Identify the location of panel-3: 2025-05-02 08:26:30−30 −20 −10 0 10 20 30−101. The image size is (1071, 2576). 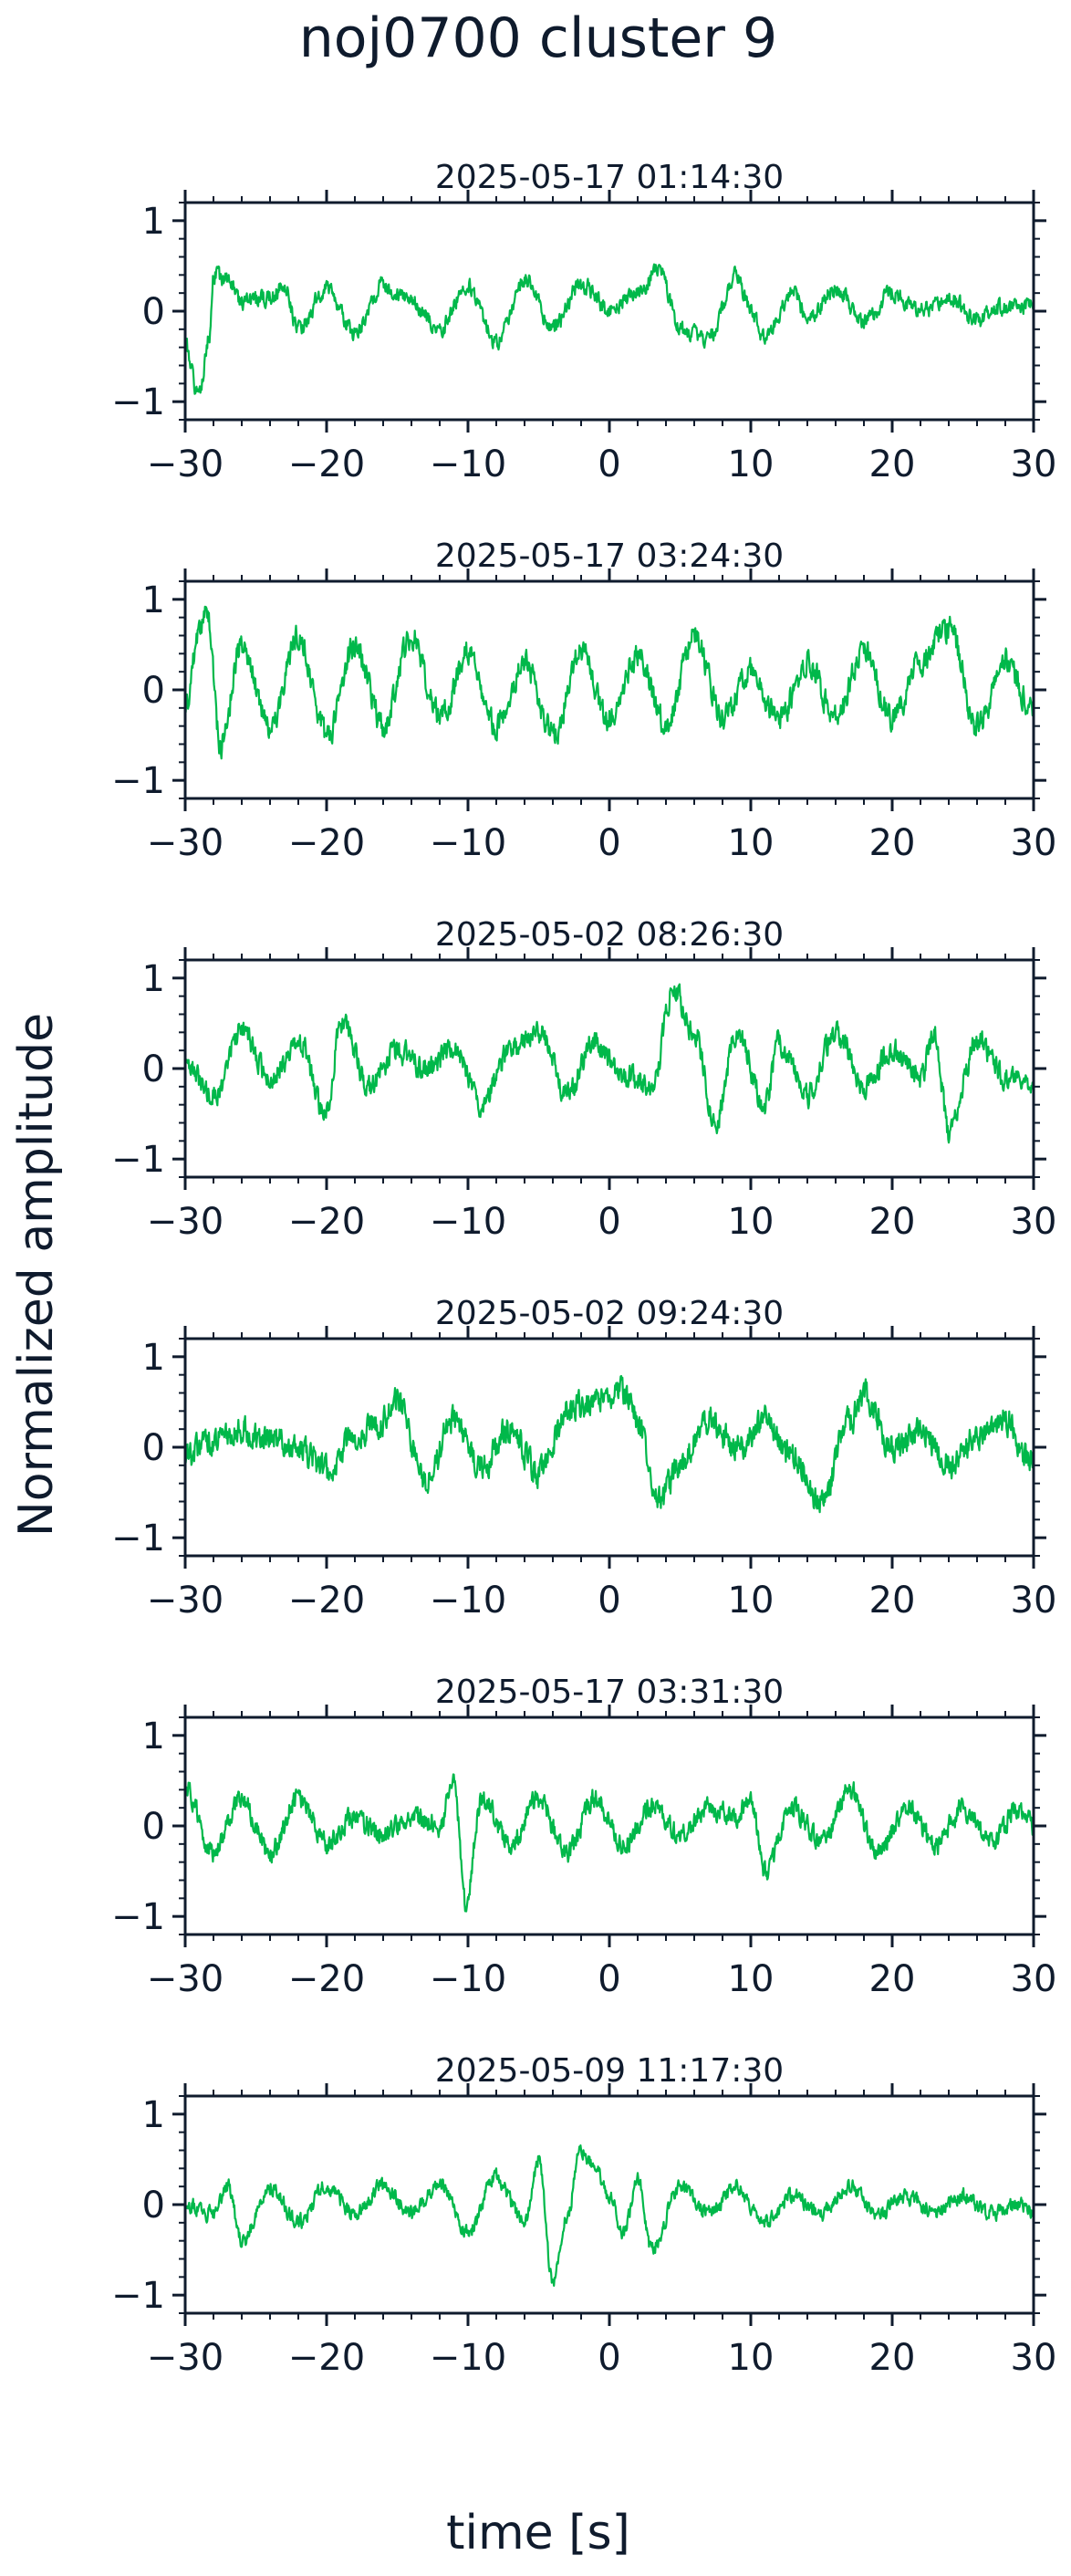
(583, 1079).